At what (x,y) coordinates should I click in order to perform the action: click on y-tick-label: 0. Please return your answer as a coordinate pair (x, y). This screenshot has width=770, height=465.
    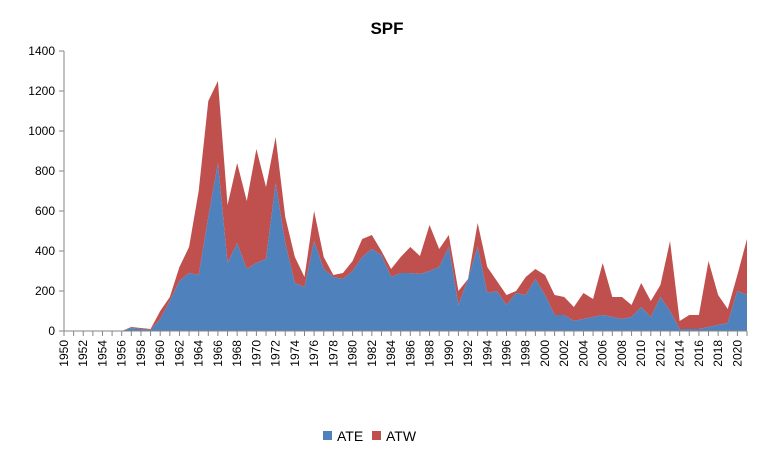
    Looking at the image, I should click on (51, 331).